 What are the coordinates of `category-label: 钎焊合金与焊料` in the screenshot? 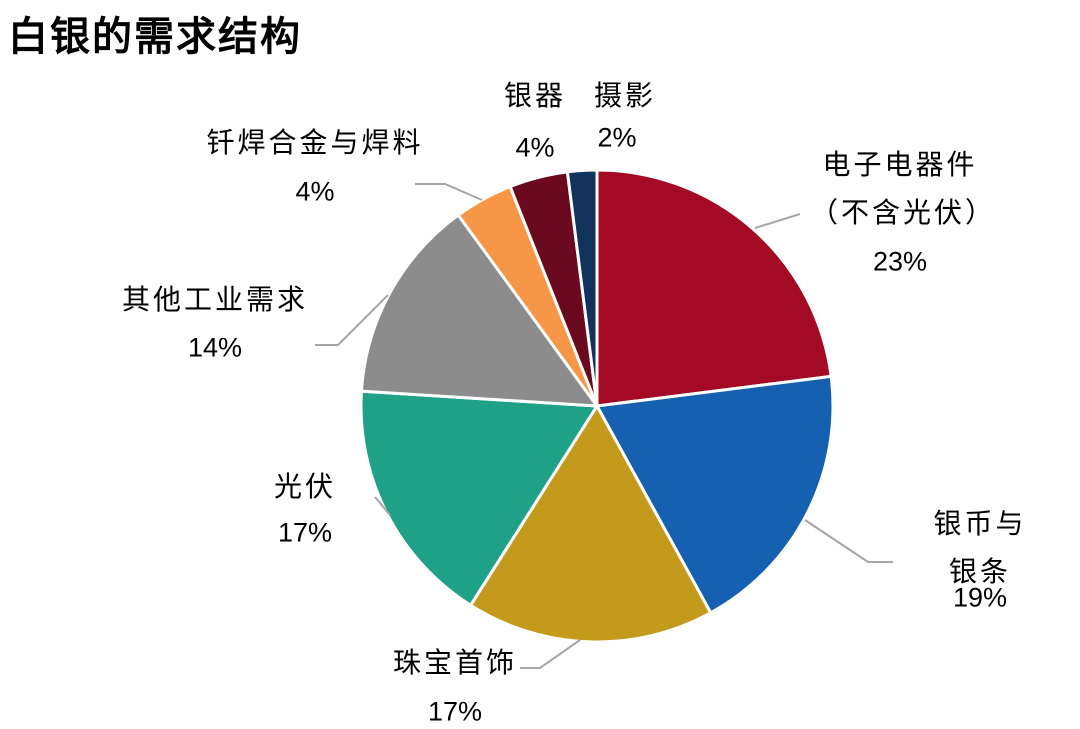 It's located at (315, 142).